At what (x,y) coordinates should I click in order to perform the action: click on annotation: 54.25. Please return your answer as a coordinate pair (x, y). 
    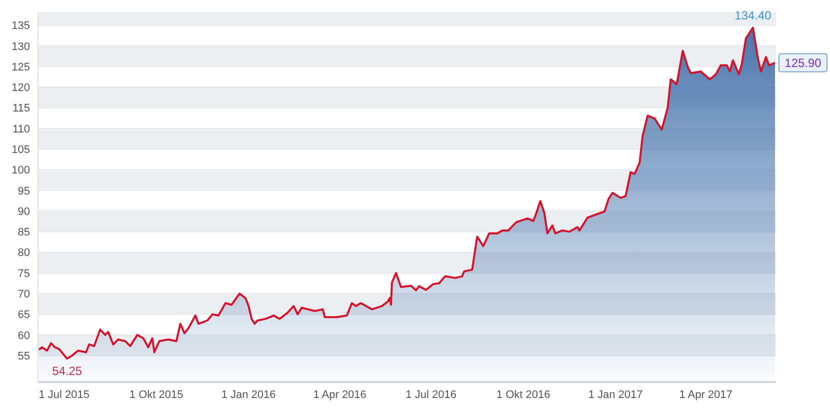
    Looking at the image, I should click on (67, 371).